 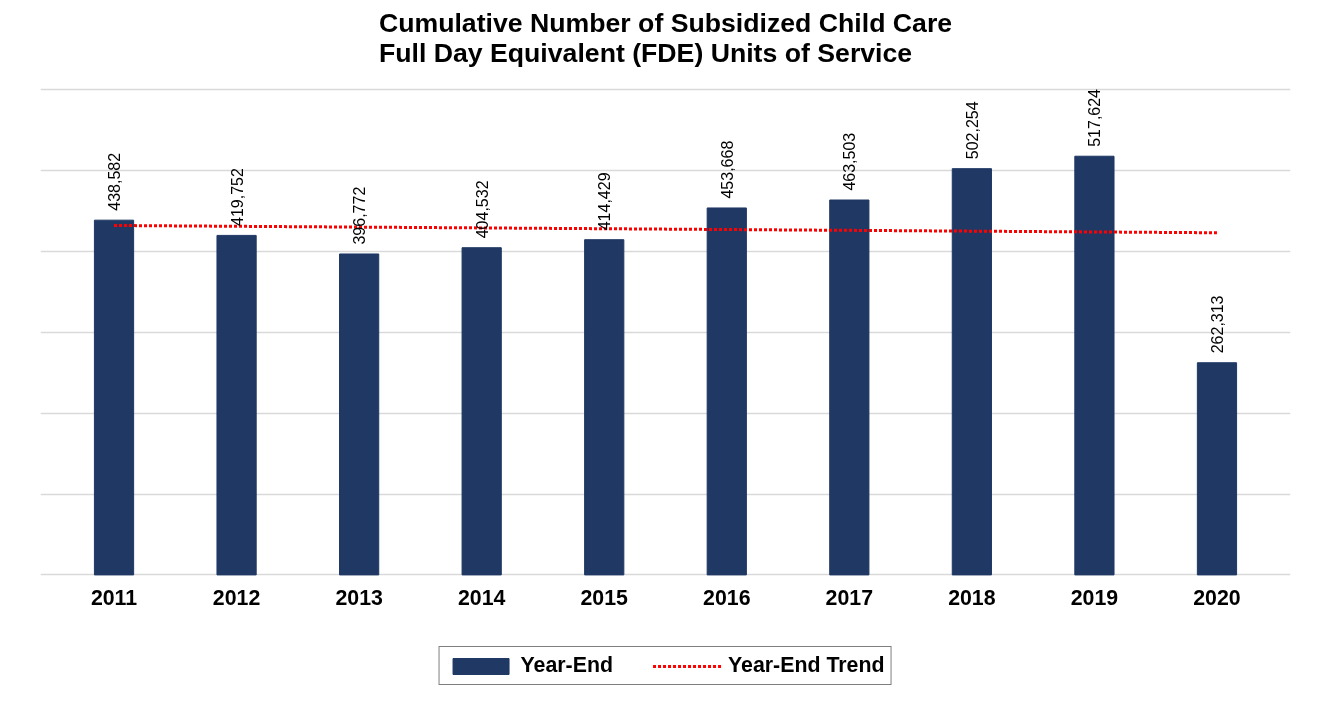 I want to click on data-label: 453,668, so click(x=727, y=169).